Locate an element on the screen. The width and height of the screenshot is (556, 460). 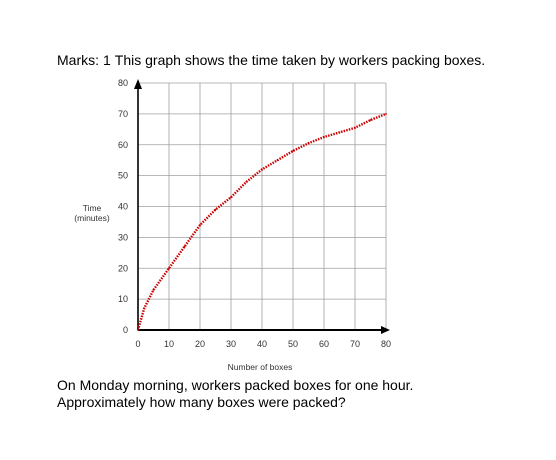
x-tick-label-0: 0 is located at coordinates (137, 344).